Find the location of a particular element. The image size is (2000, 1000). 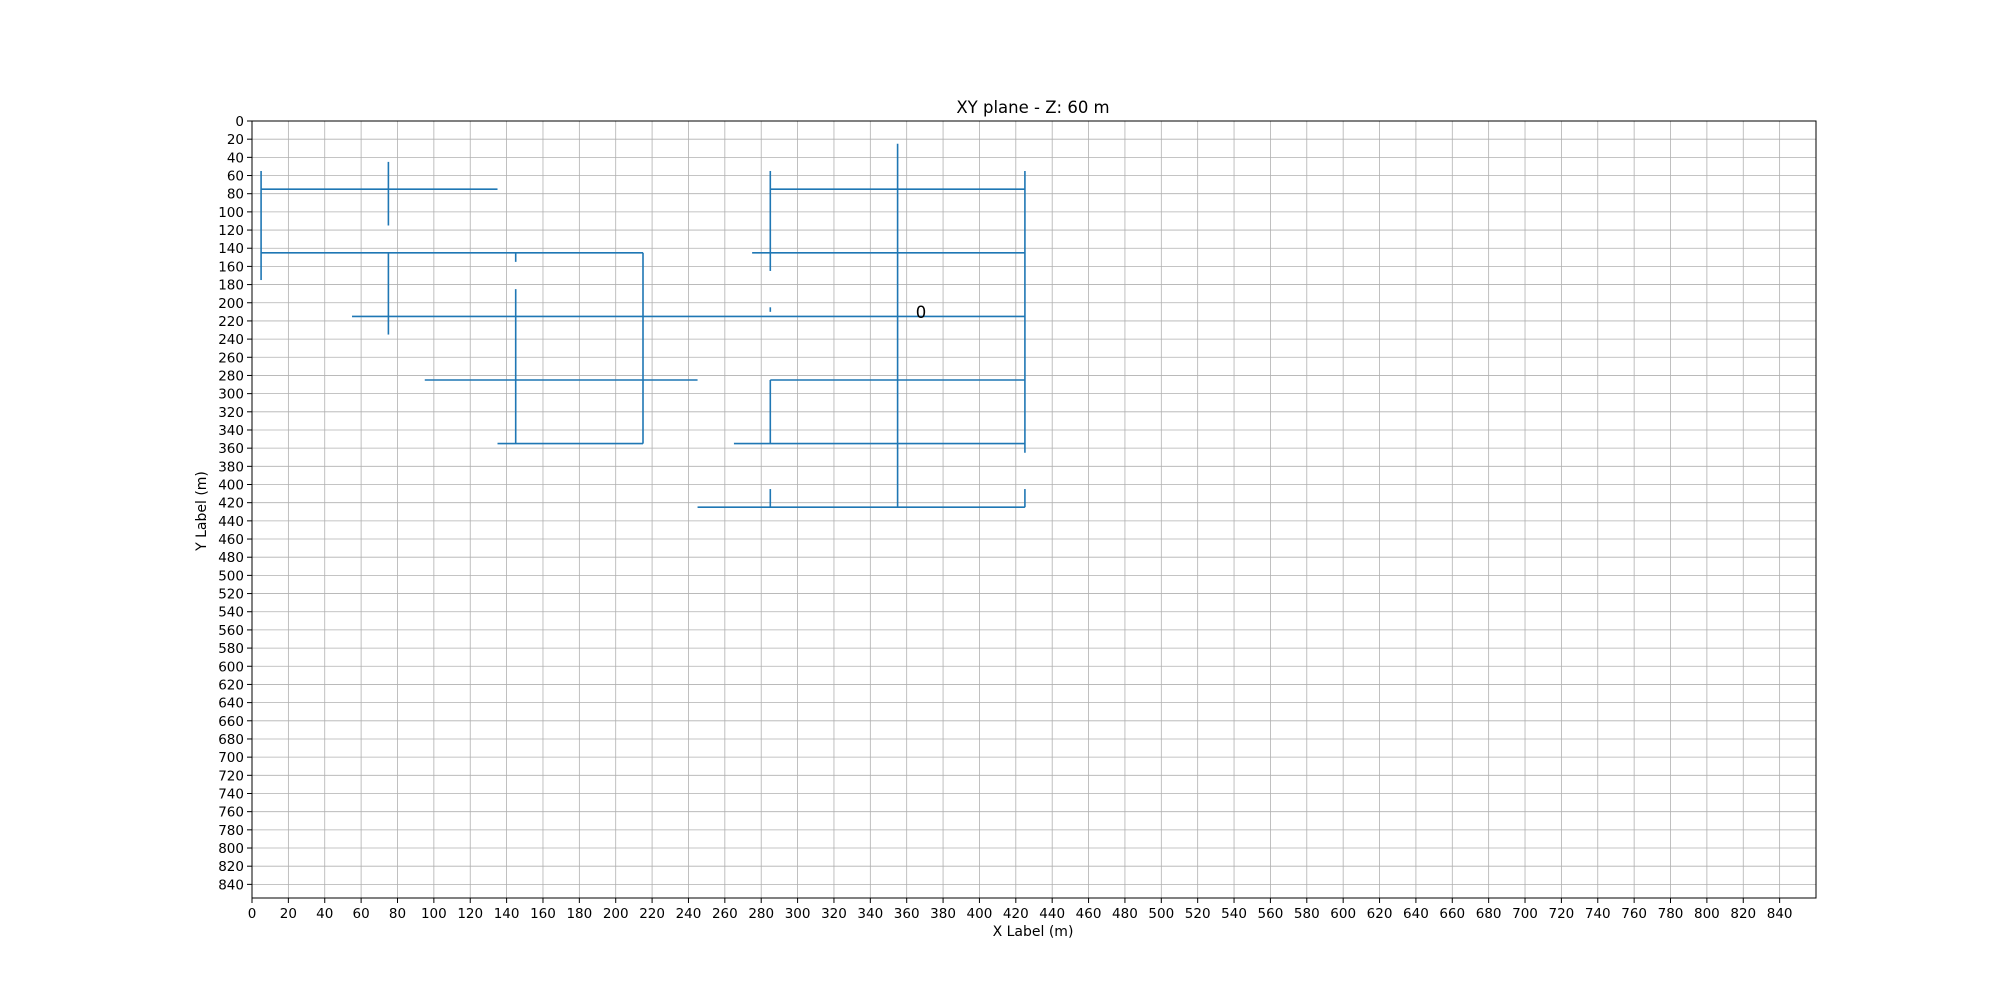

chart-title: XY plane - Z: 60 m is located at coordinates (1032, 107).